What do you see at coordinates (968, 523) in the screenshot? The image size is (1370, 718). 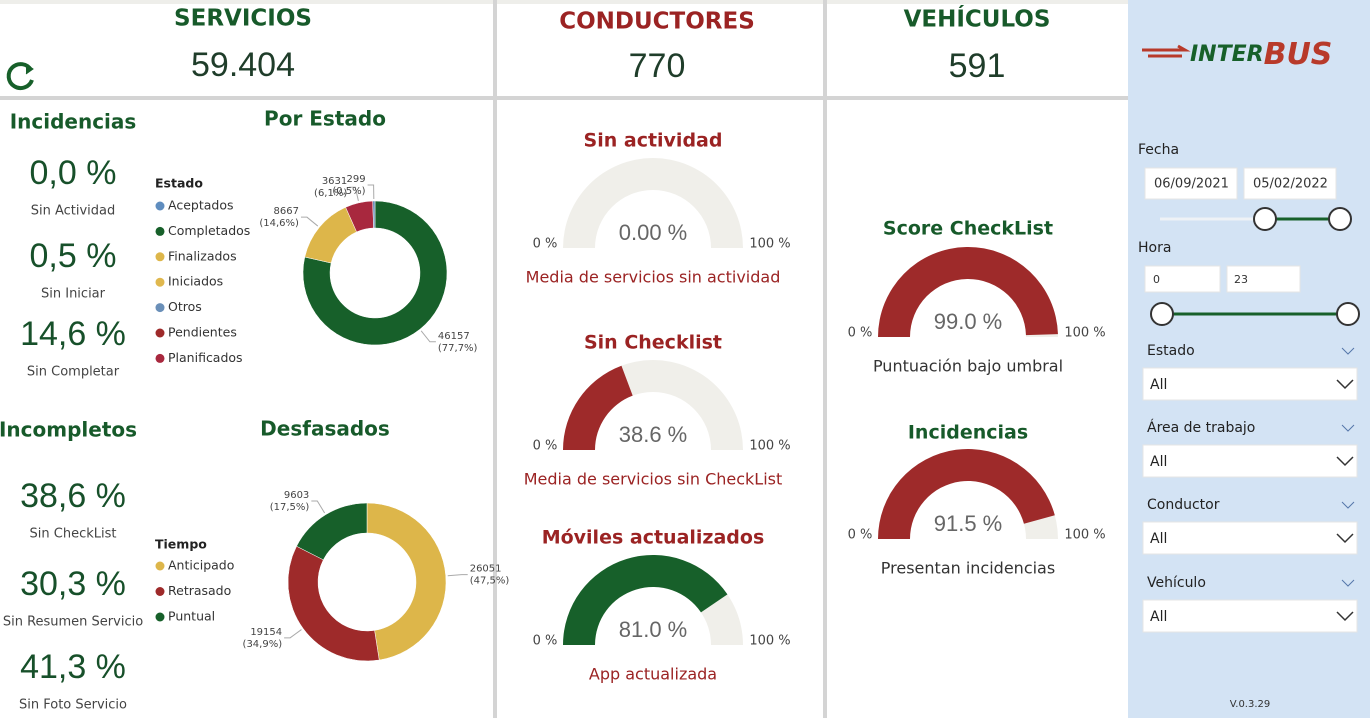 I see `gauge-value-label: 91.5 %` at bounding box center [968, 523].